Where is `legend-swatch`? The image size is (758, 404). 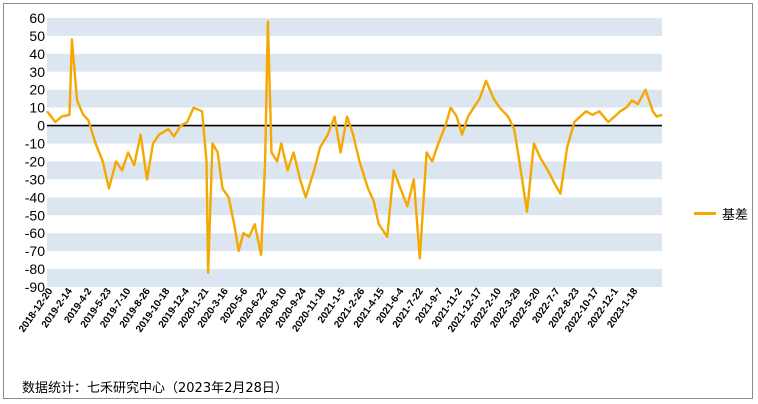 legend-swatch is located at coordinates (705, 213).